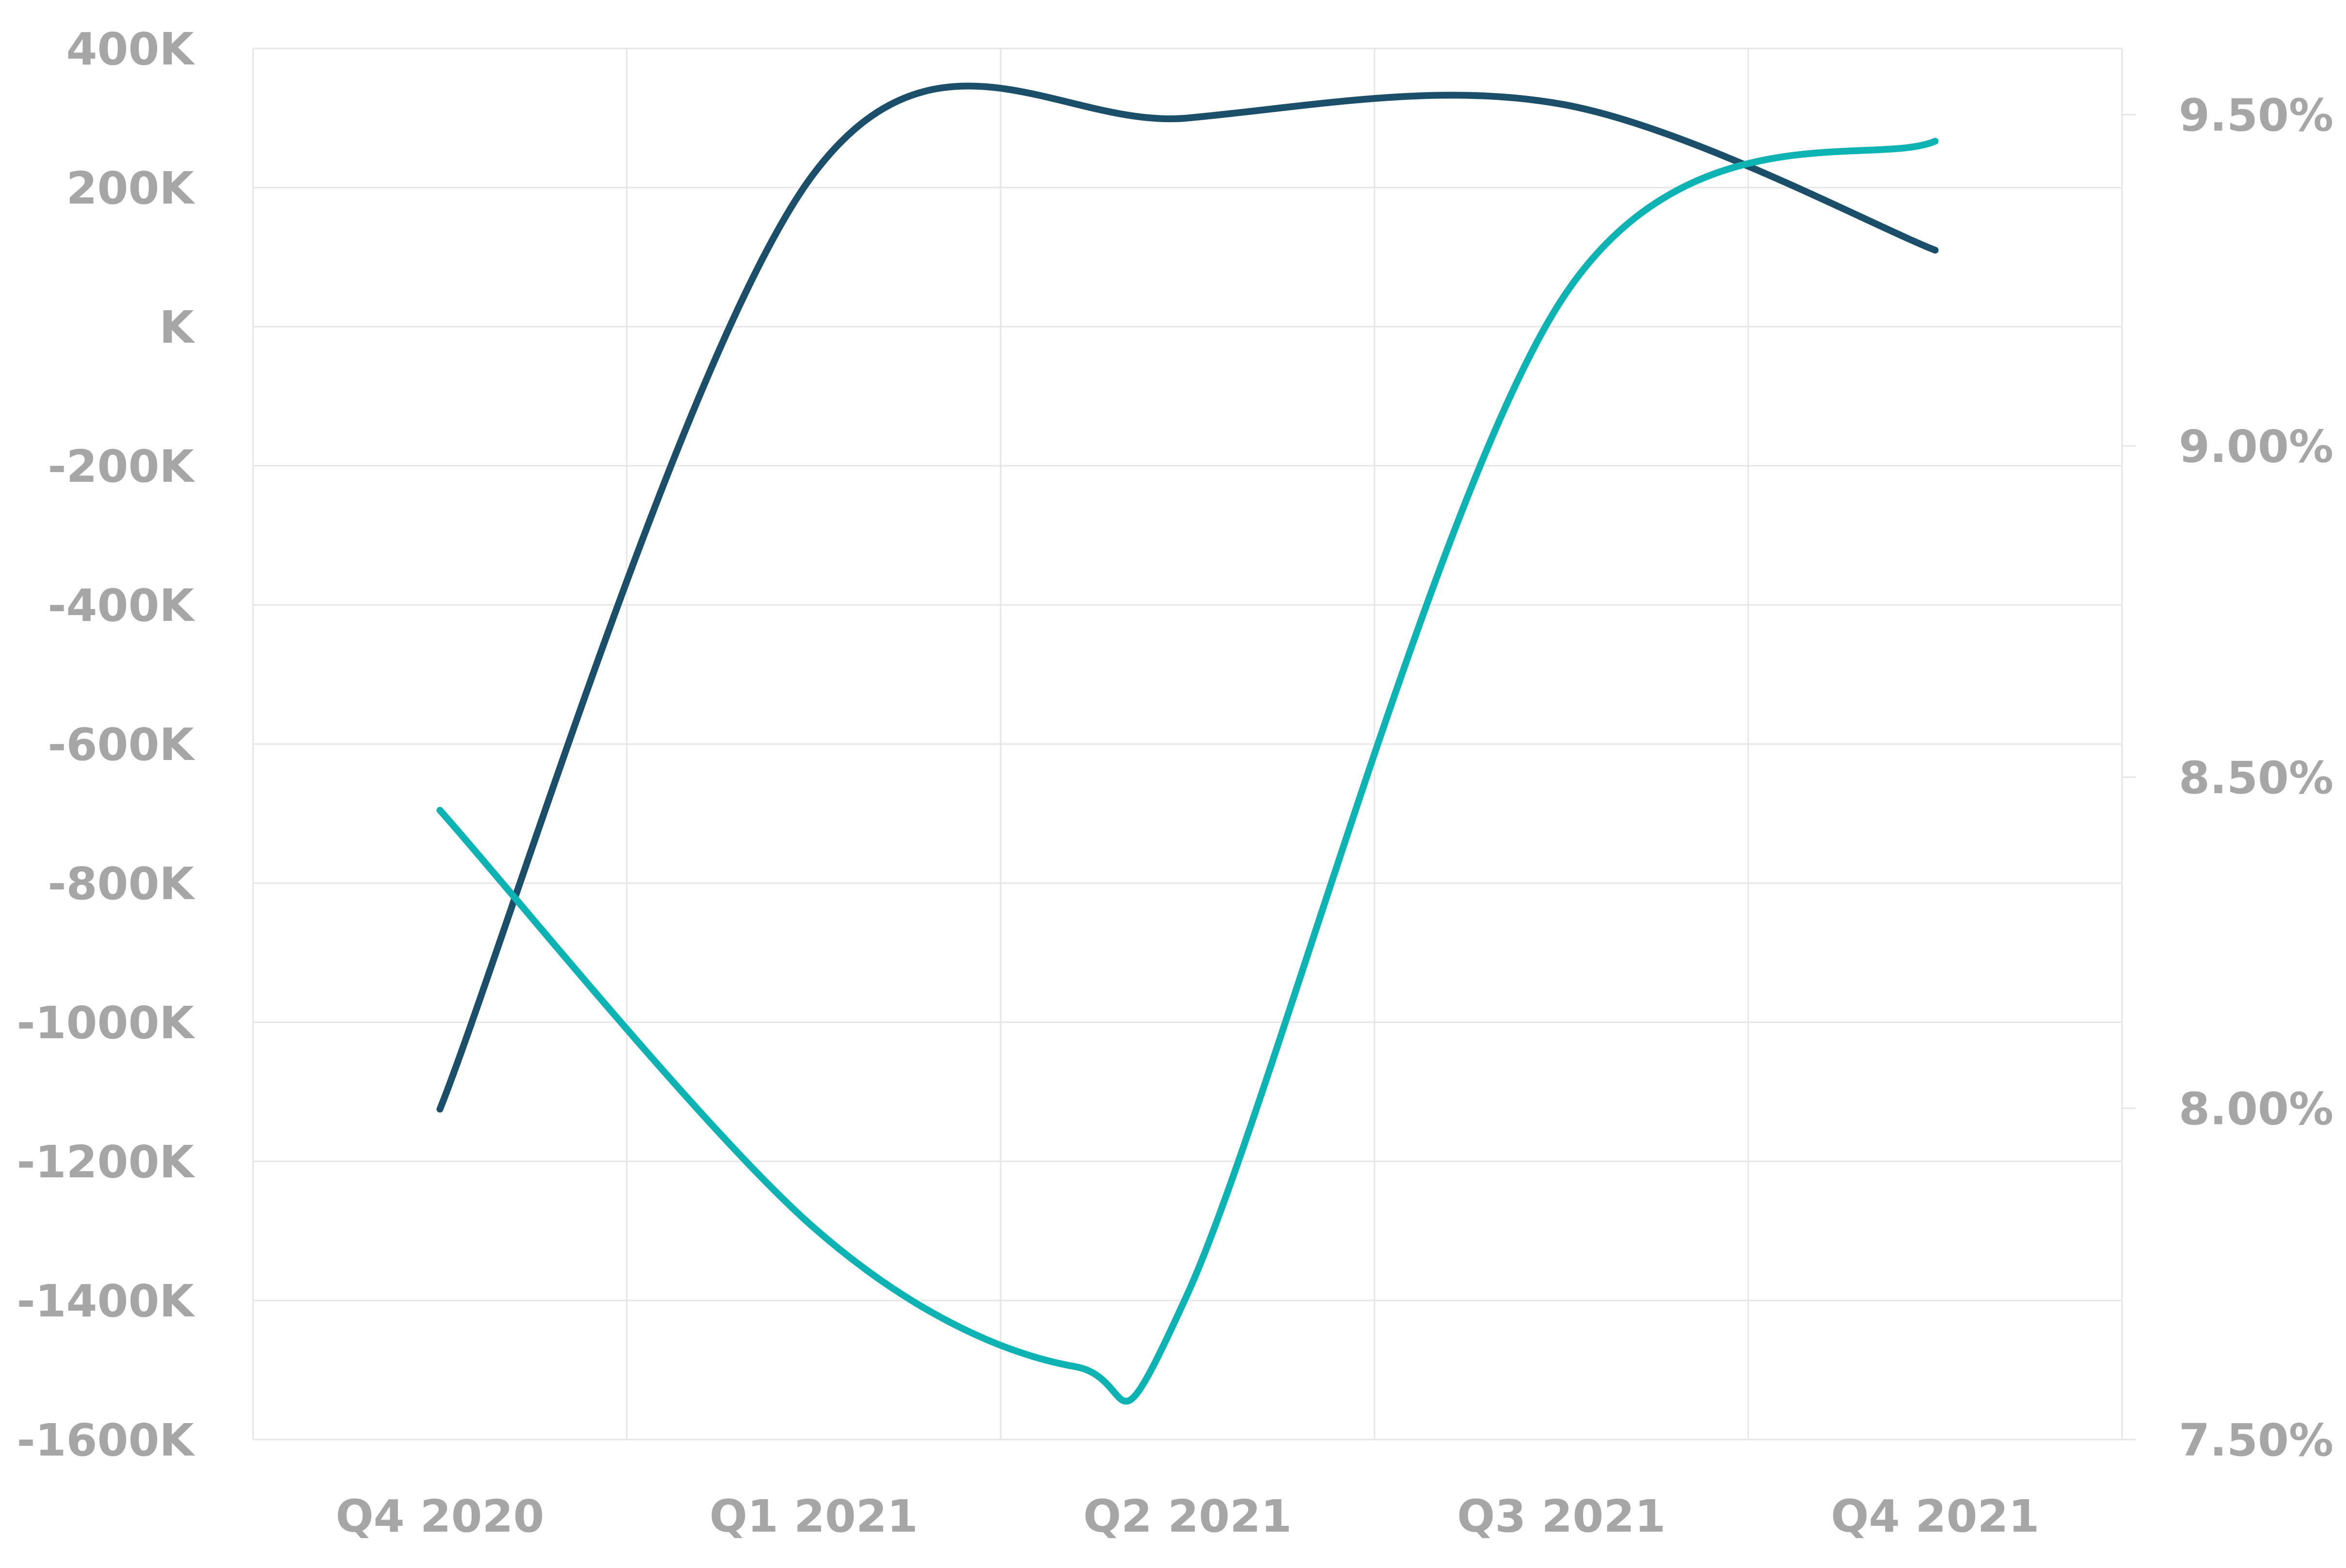 This screenshot has width=2346, height=1568. Describe the element at coordinates (1935, 1516) in the screenshot. I see `x-tick-label: Q4 2021` at that location.